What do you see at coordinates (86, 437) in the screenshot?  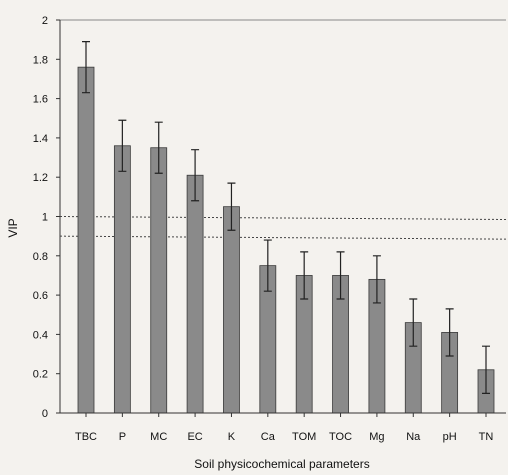 I see `x-tick-label: TBC` at bounding box center [86, 437].